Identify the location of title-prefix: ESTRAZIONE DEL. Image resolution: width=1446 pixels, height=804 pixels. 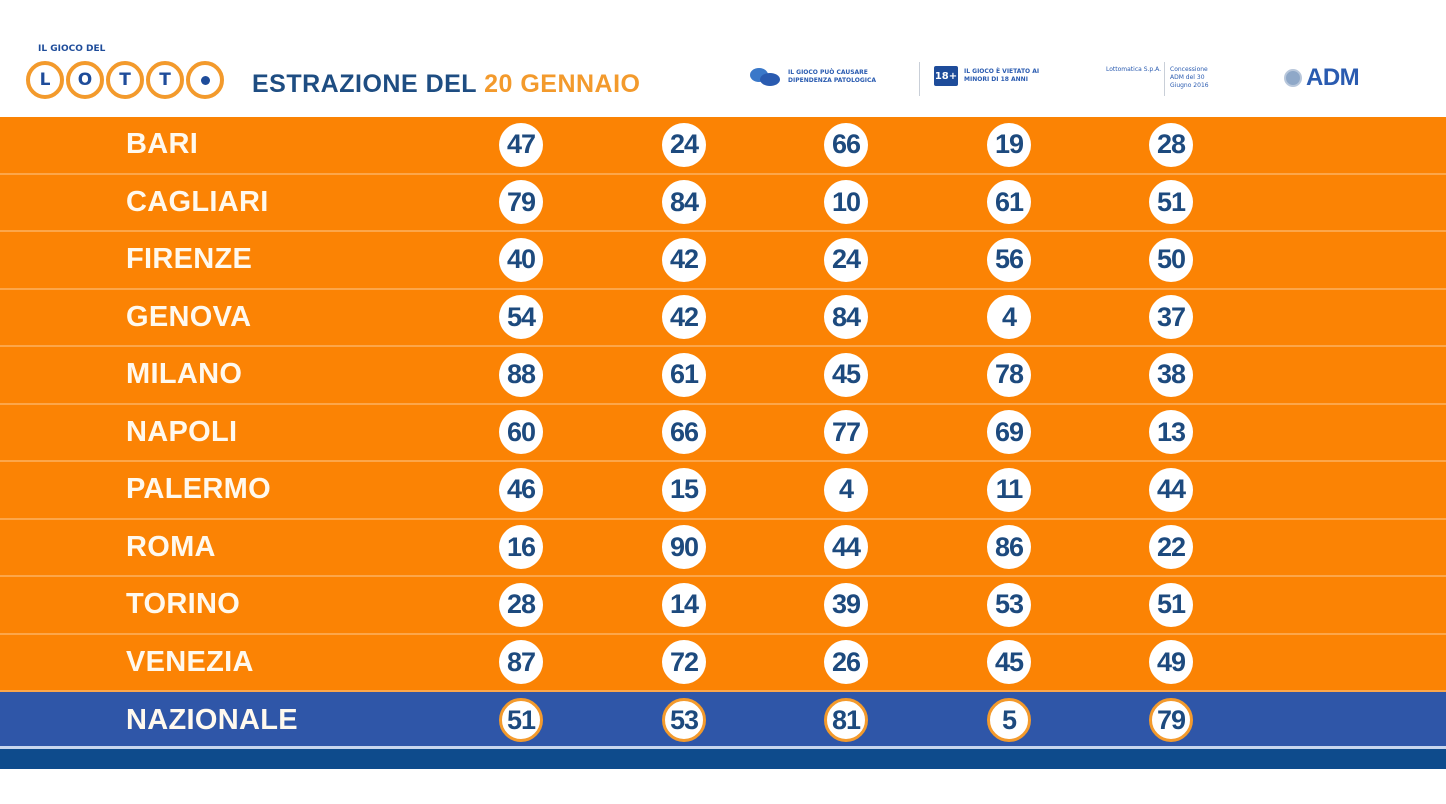
(364, 84).